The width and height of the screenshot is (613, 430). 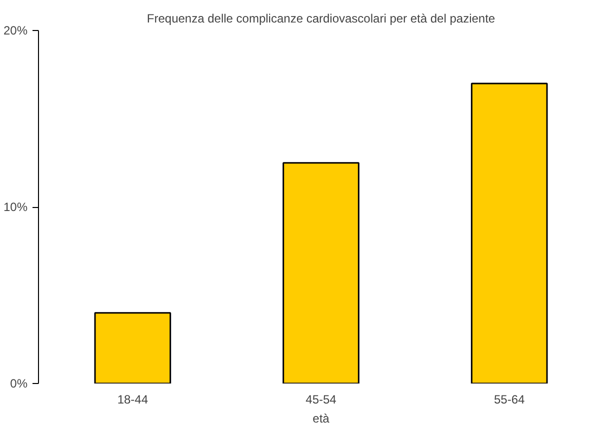 I want to click on chart-title: Frequenza delle complicanze cardiovascolari per età del paziente, so click(x=321, y=19).